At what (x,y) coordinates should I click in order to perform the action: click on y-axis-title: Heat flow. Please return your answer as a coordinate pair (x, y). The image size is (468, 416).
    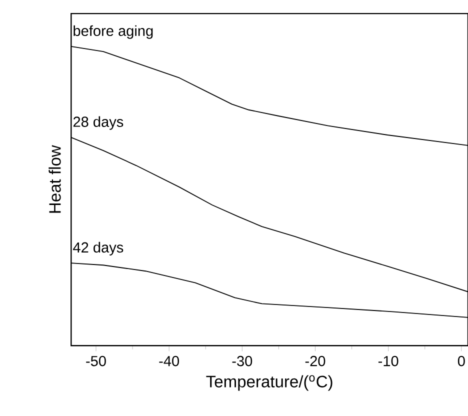
    Looking at the image, I should click on (54, 179).